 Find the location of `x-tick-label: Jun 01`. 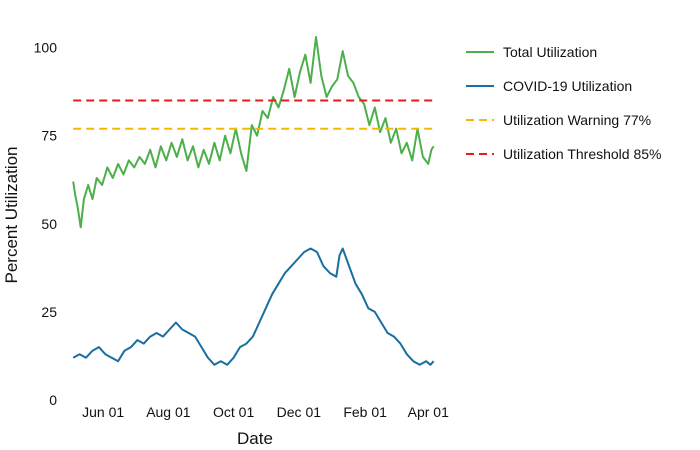

x-tick-label: Jun 01 is located at coordinates (103, 412).